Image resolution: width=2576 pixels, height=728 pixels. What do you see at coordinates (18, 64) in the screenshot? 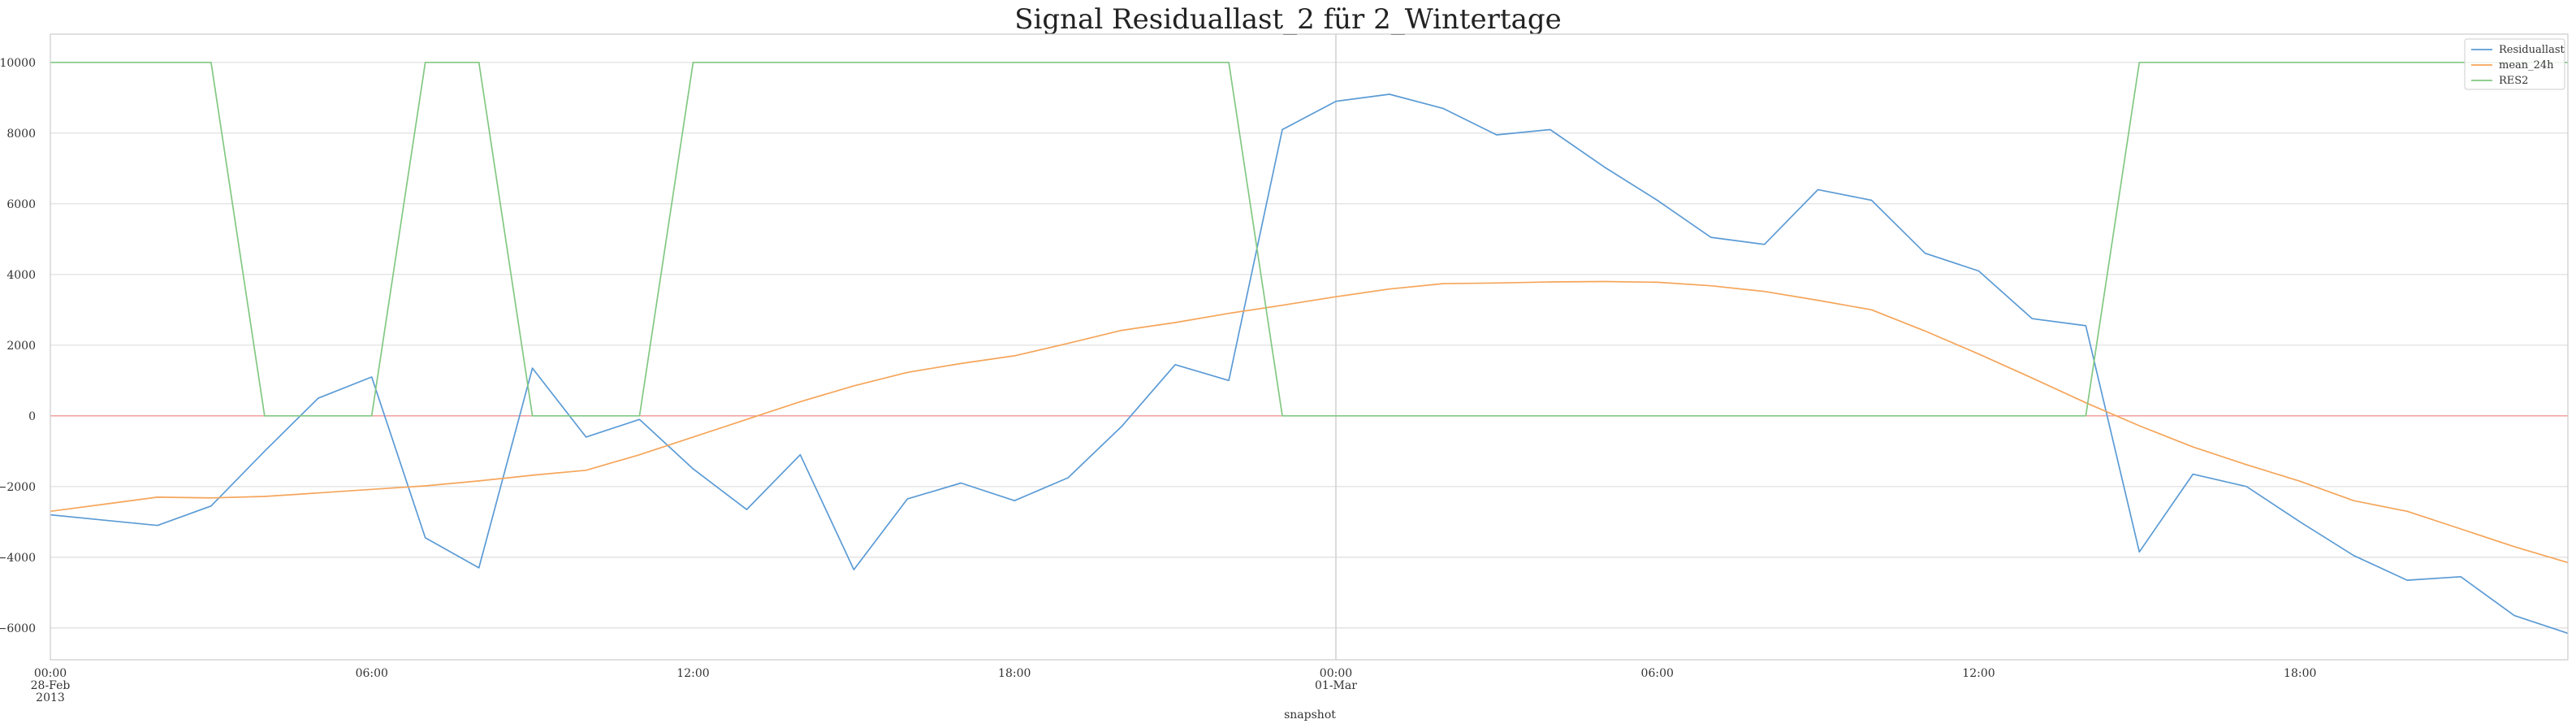
I see `y-tick-label: 10000` at bounding box center [18, 64].